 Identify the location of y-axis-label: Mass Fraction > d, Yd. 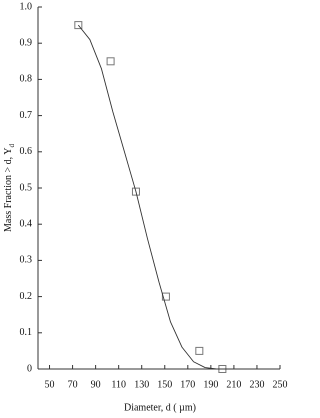
(9, 188).